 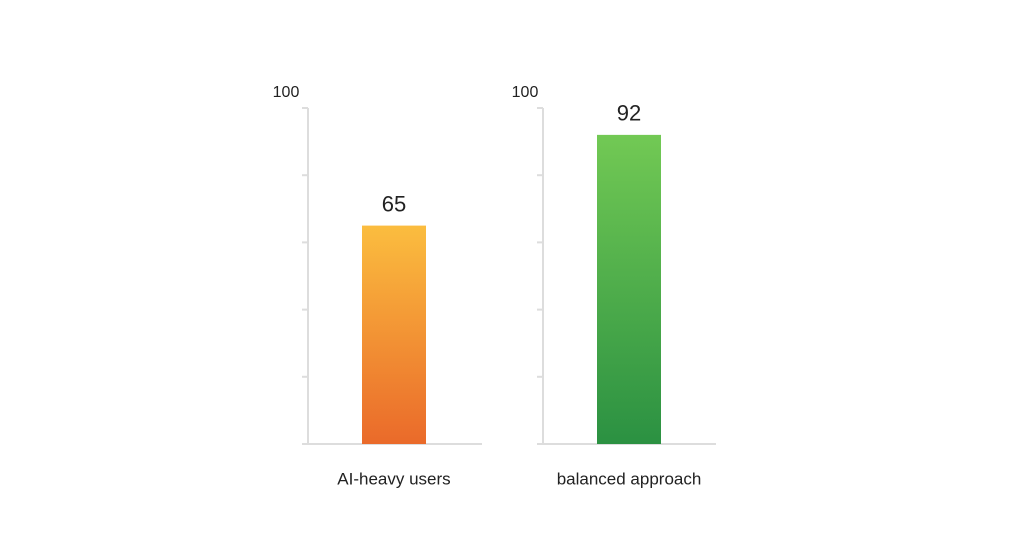 I want to click on value-label: 65, so click(x=394, y=203).